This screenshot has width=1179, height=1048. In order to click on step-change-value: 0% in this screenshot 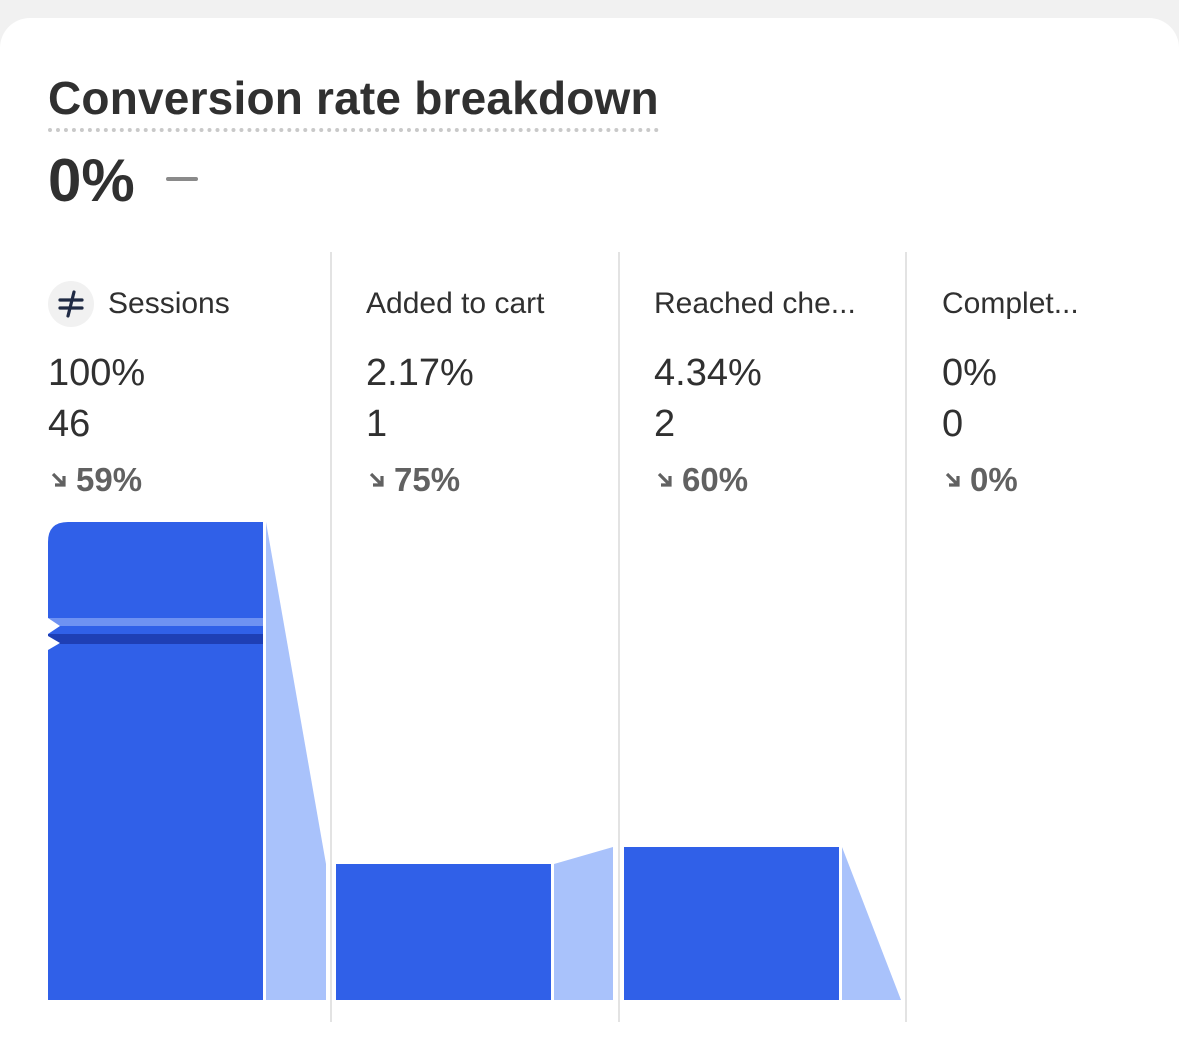, I will do `click(994, 479)`.